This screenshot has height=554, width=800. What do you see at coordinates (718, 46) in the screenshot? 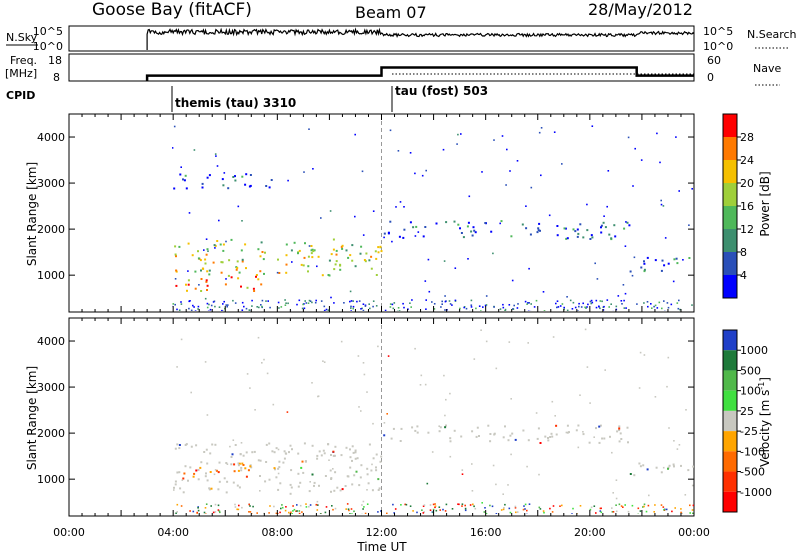
I see `nsearch-tick-bottom: 10^0` at bounding box center [718, 46].